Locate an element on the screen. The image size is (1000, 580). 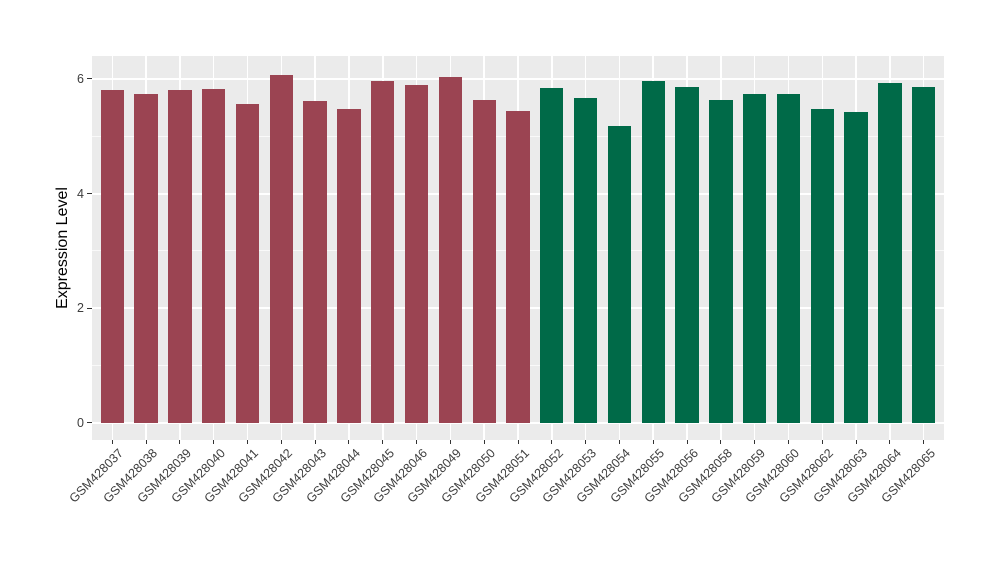
y-tick-label: 2 is located at coordinates (80, 308).